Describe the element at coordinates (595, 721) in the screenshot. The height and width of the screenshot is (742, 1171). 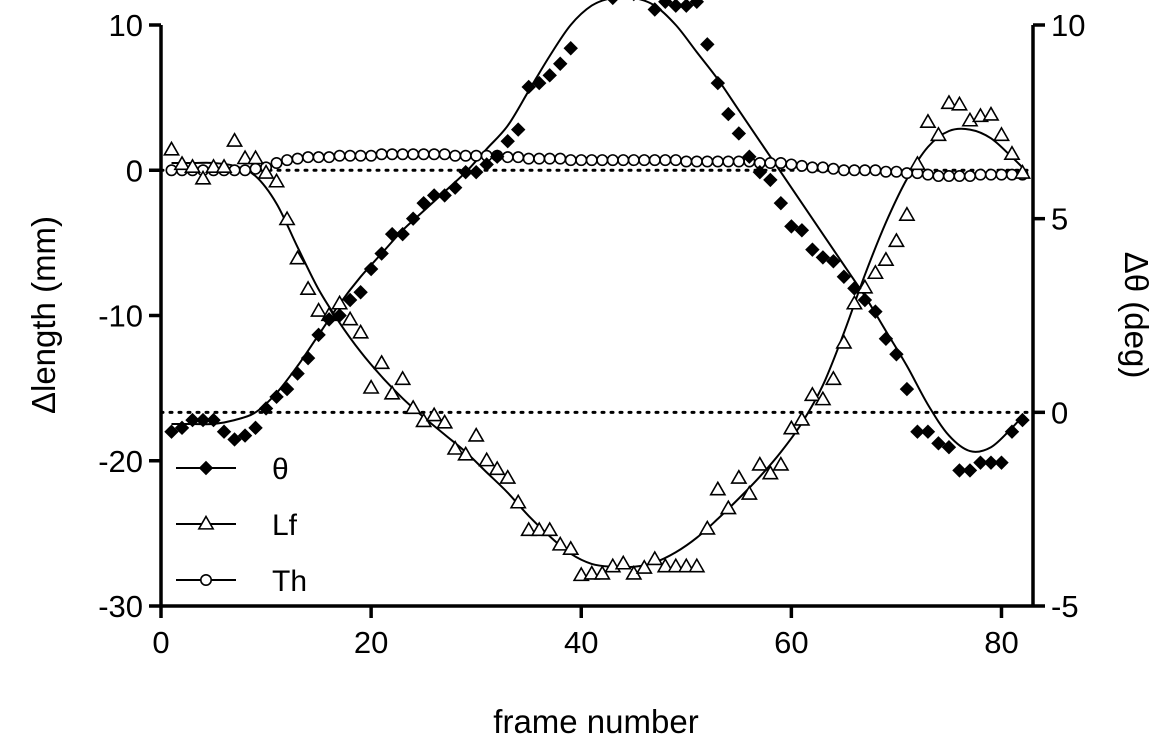
I see `x-axis-title: frame number` at that location.